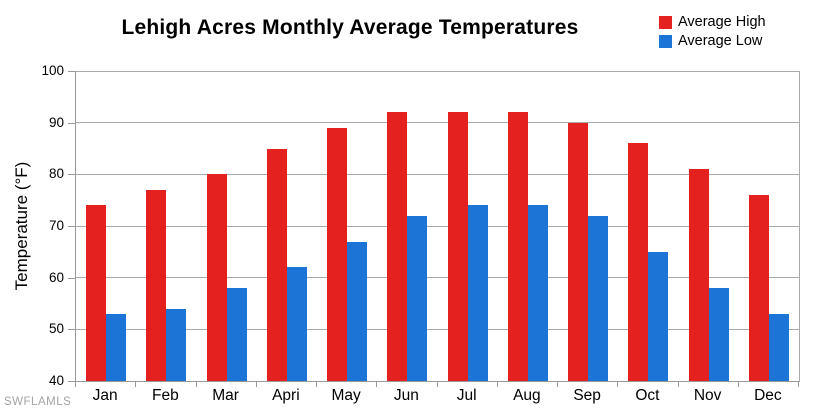 This screenshot has height=416, width=820. What do you see at coordinates (598, 298) in the screenshot?
I see `bar-average-low-sep` at bounding box center [598, 298].